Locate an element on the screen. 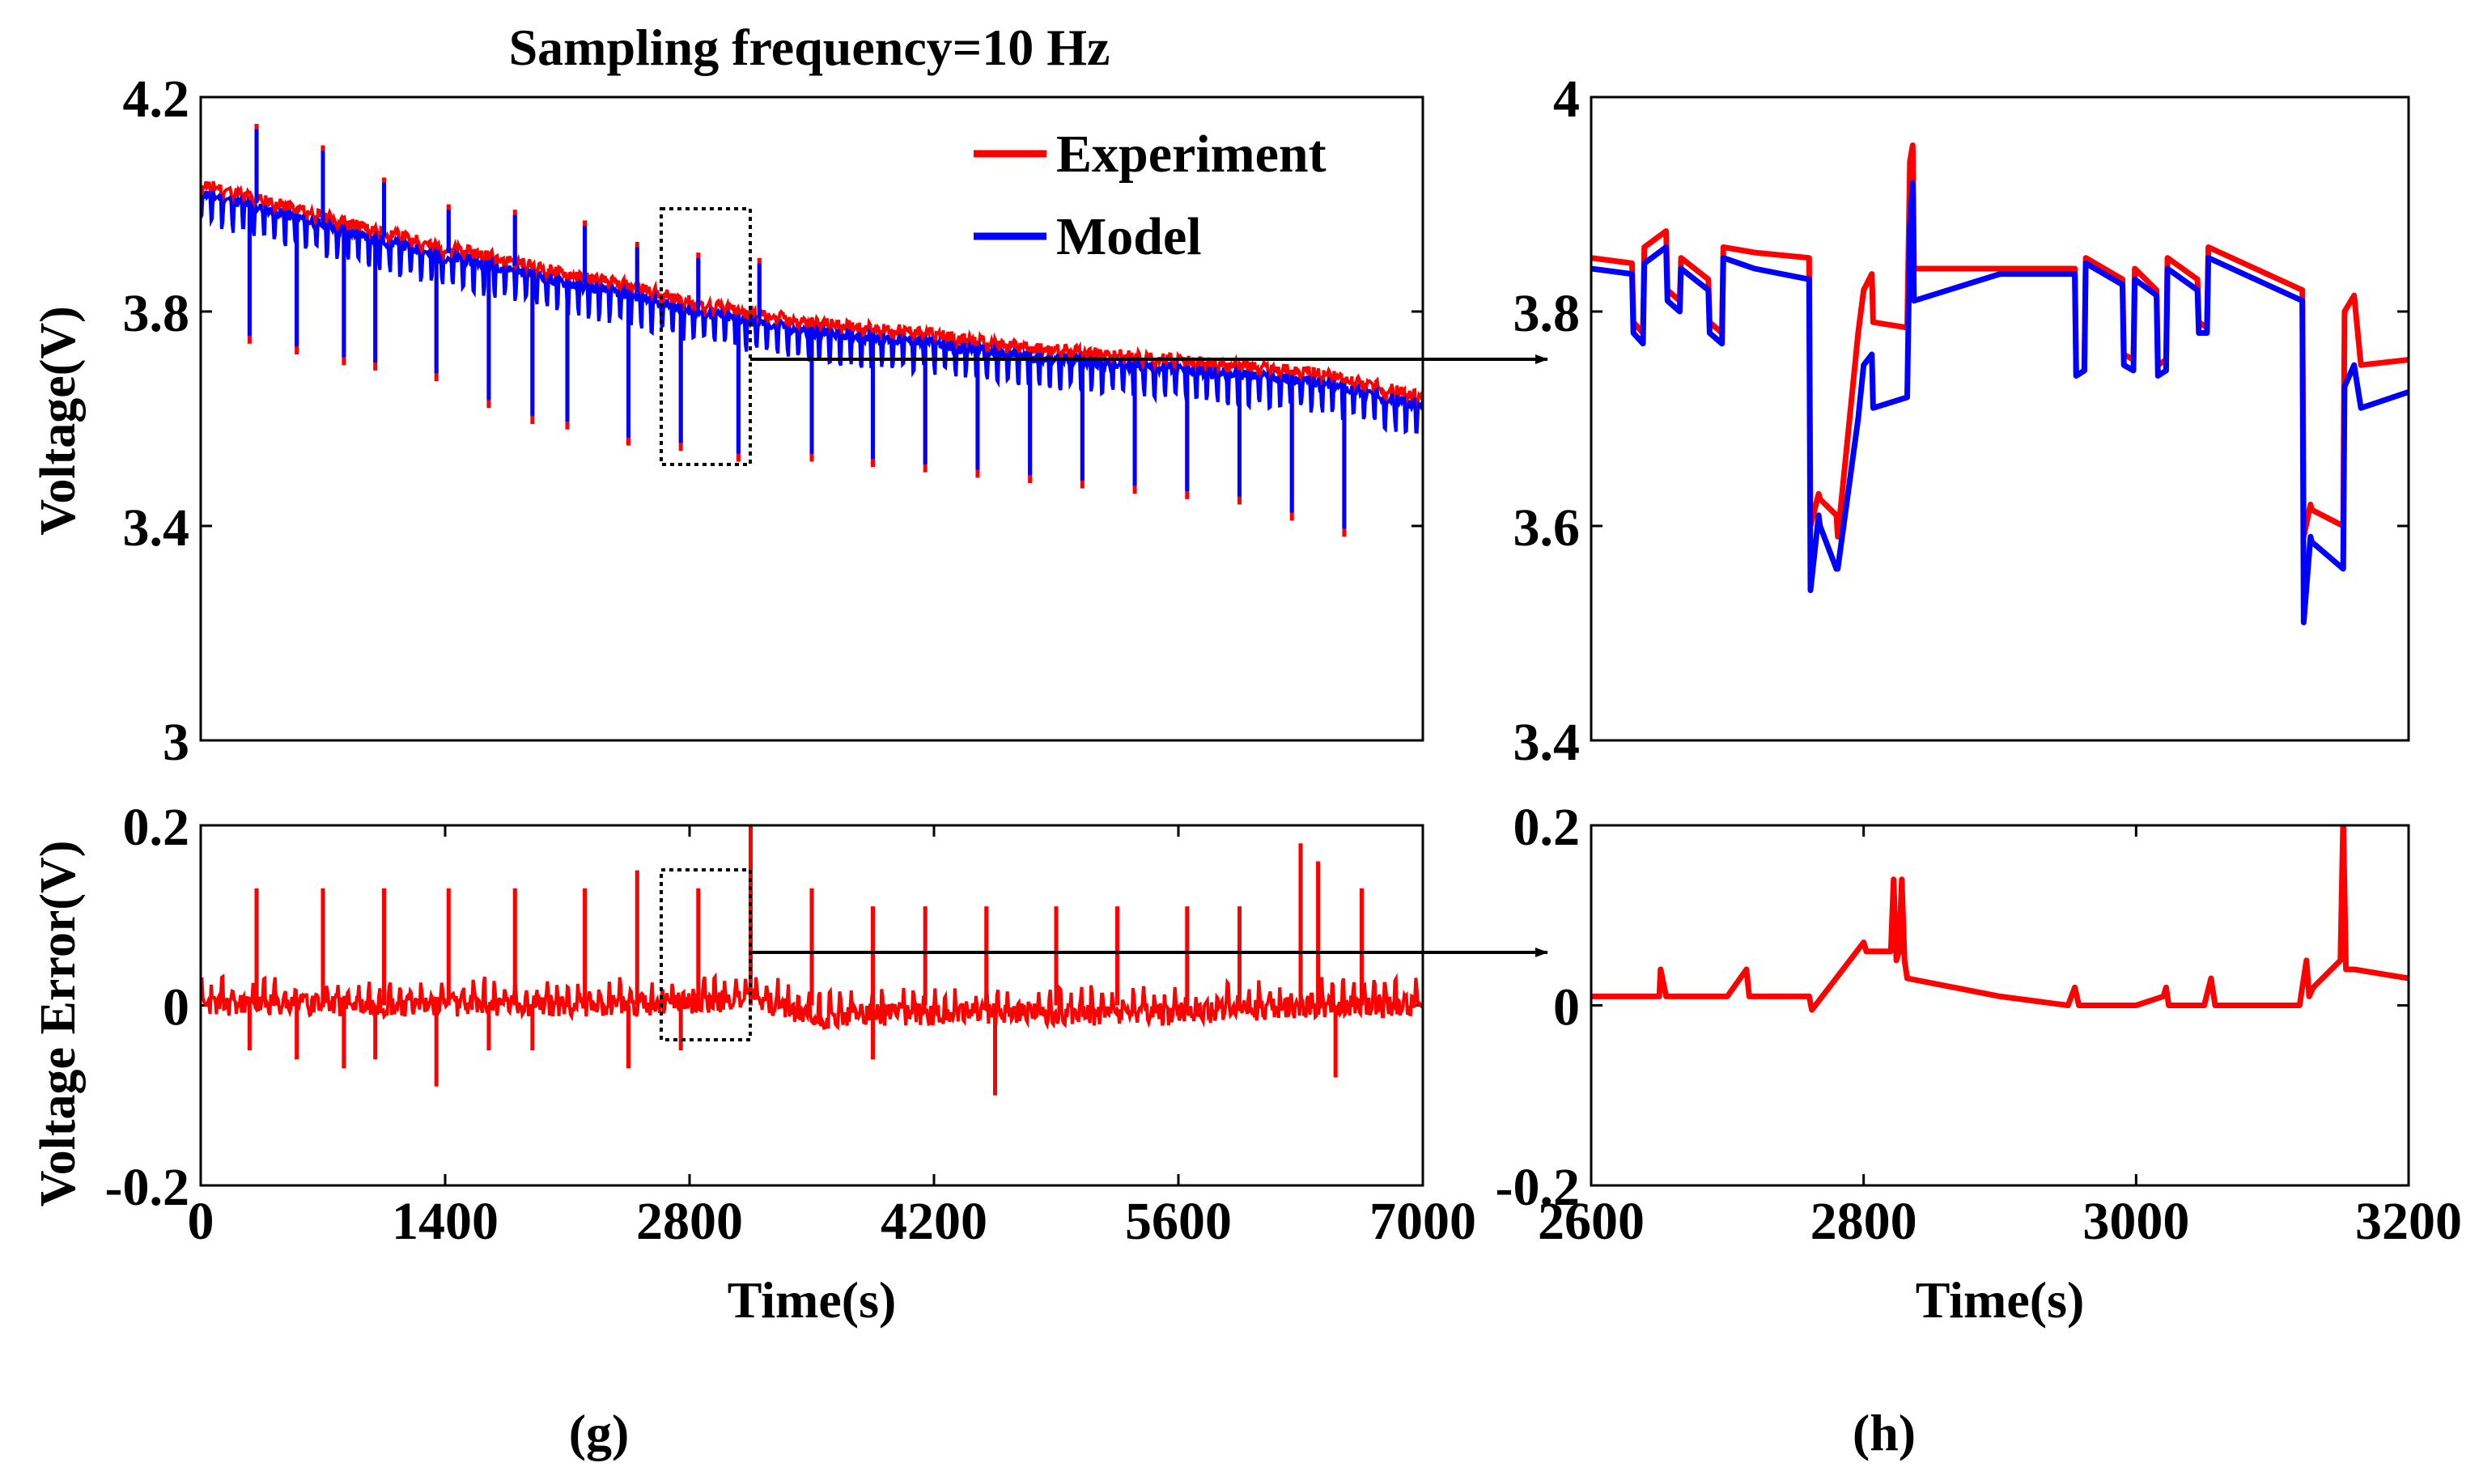  g-voltage-ytick-label: 4.2 is located at coordinates (156, 99).